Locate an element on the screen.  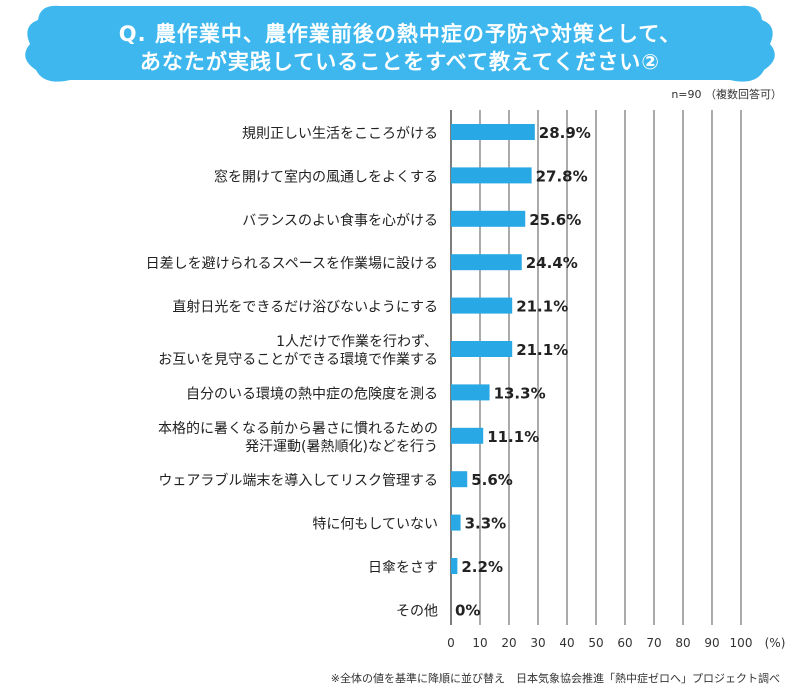
title-banner is located at coordinates (400, 43).